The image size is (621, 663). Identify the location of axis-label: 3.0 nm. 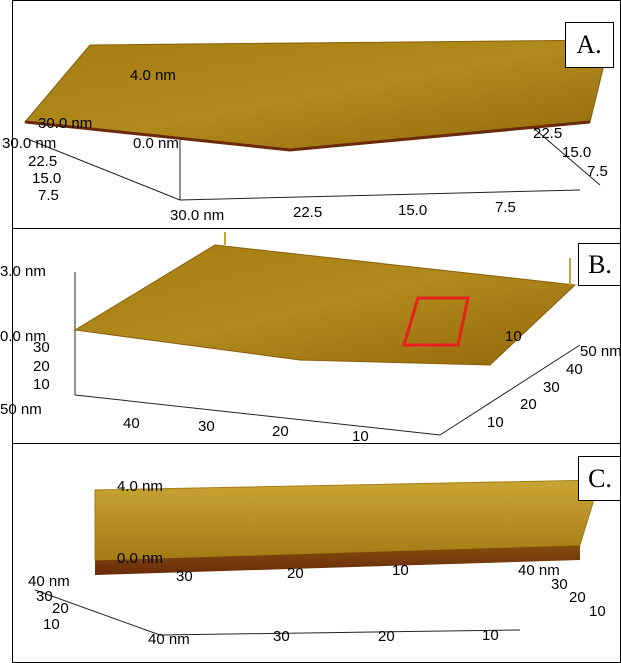
(23, 271).